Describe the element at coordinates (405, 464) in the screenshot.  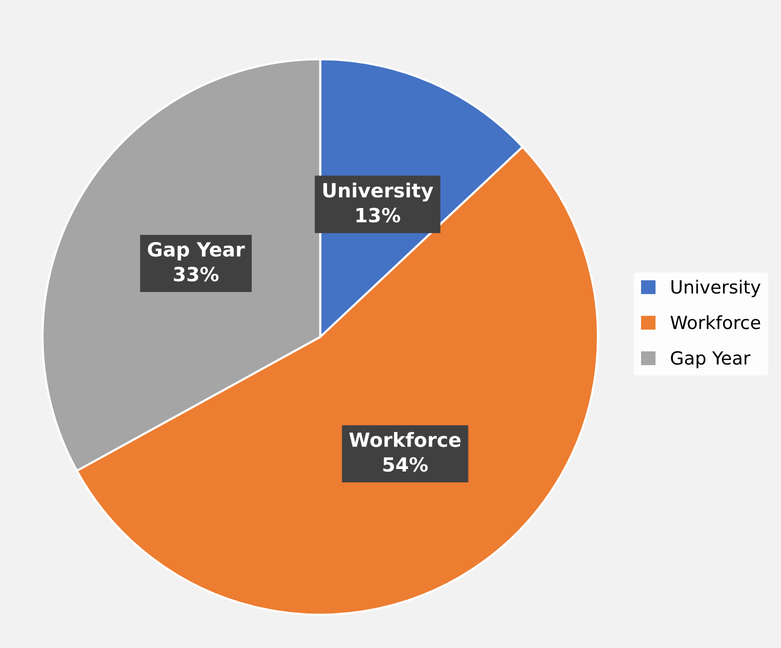
I see `data-label: 54%` at that location.